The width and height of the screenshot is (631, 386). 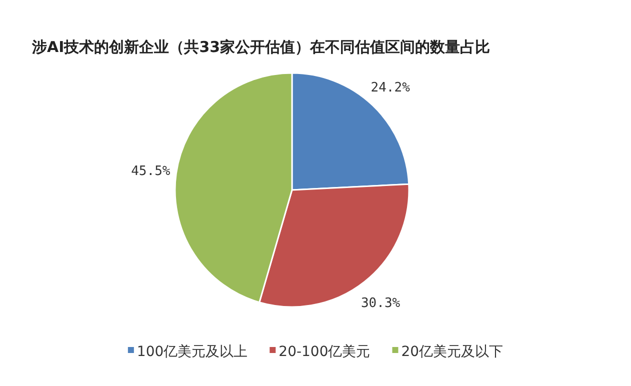 I want to click on legend-label: 100亿美元及以上, so click(x=192, y=352).